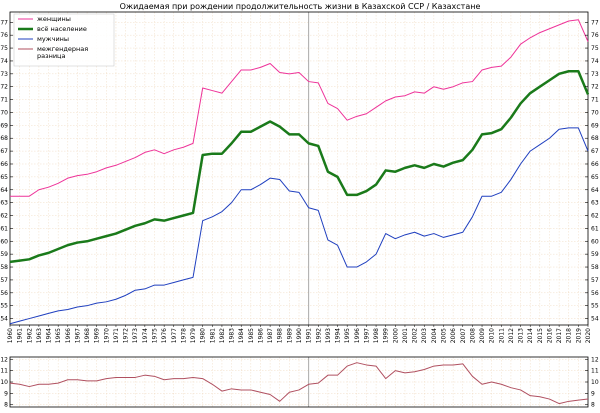 Image resolution: width=600 pixels, height=413 pixels. I want to click on x-tick-label: 1999, so click(386, 335).